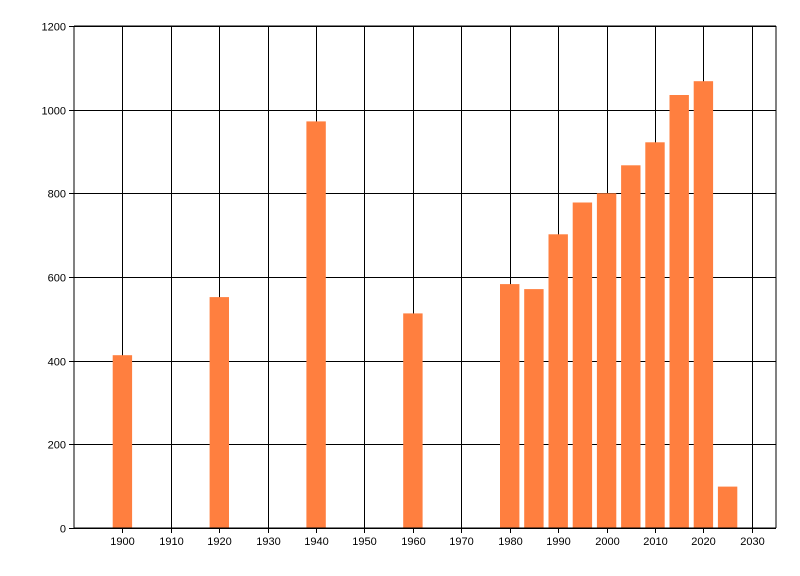 The image size is (800, 576). What do you see at coordinates (57, 279) in the screenshot?
I see `y-tick-label: 600` at bounding box center [57, 279].